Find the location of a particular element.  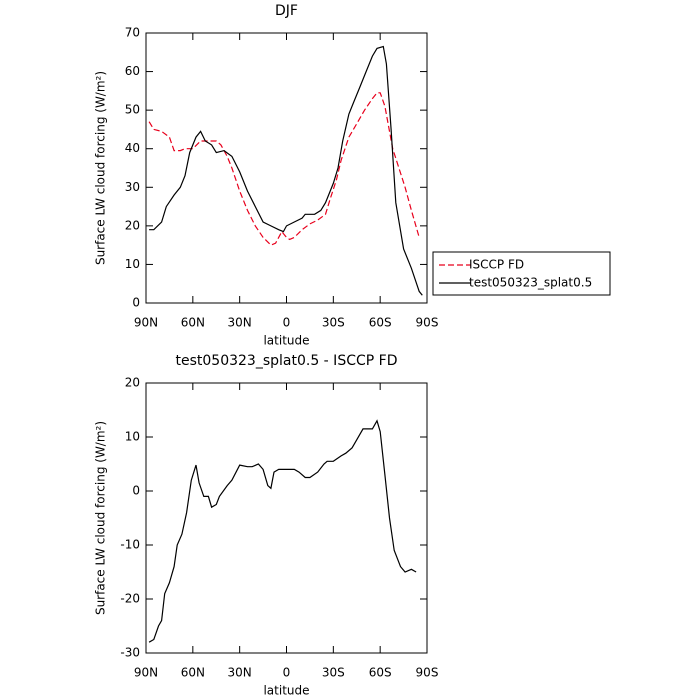

chart-title: test050323_splat0.5 - ISCCP FD is located at coordinates (287, 361).